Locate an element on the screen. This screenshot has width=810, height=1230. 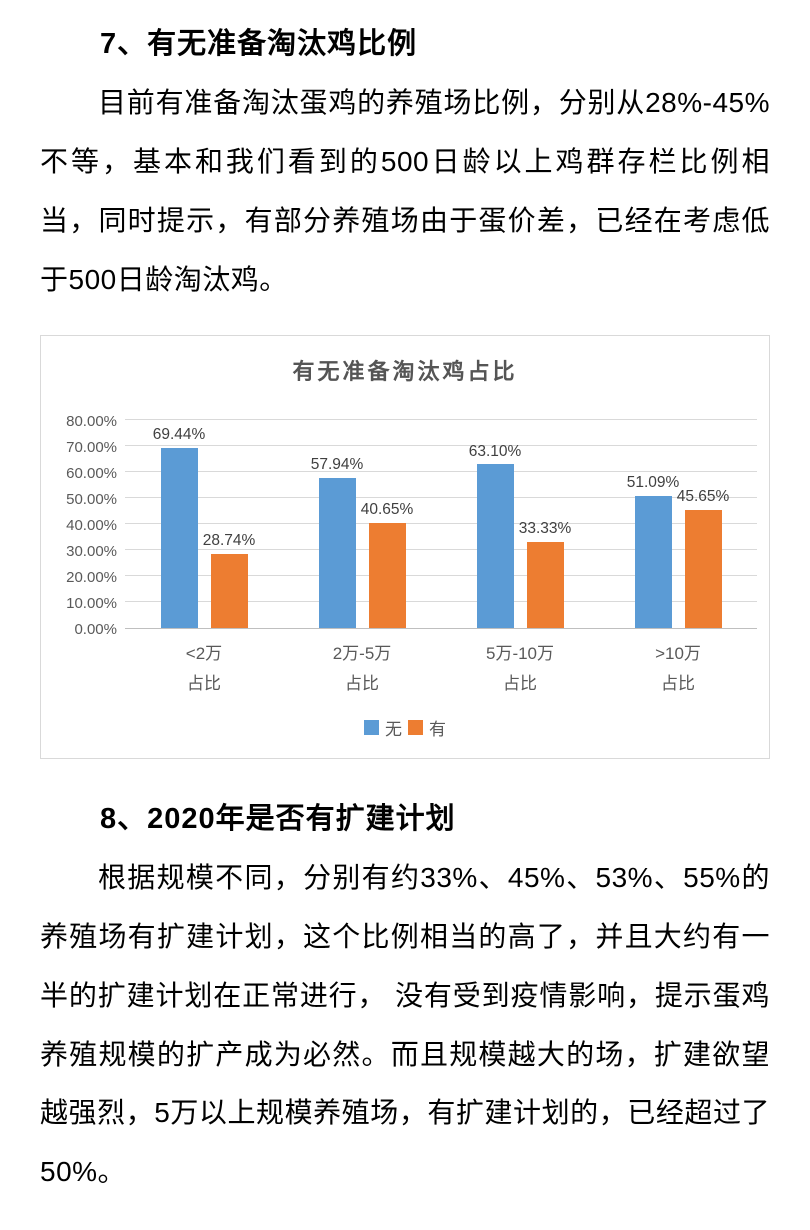
y-tick-label: 10.00% is located at coordinates (91, 604).